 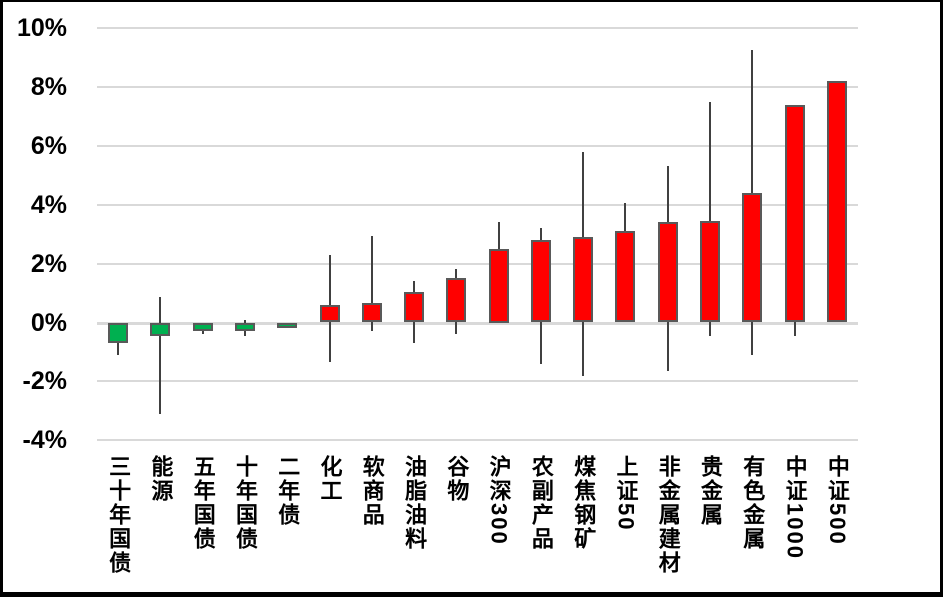 What do you see at coordinates (48, 322) in the screenshot?
I see `y-axis-tick-label: 0%` at bounding box center [48, 322].